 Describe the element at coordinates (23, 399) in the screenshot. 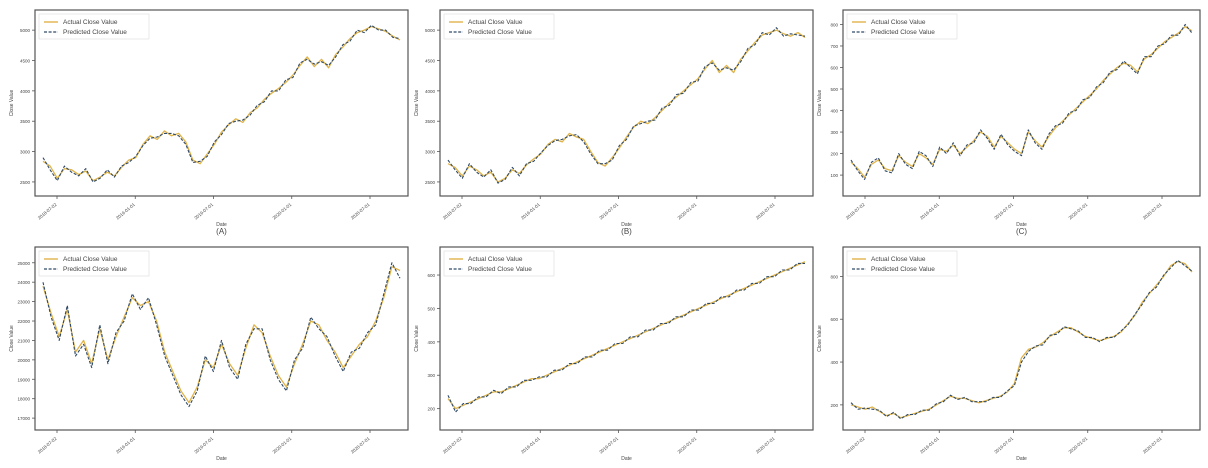

I see `y-tick-label: 18000` at that location.